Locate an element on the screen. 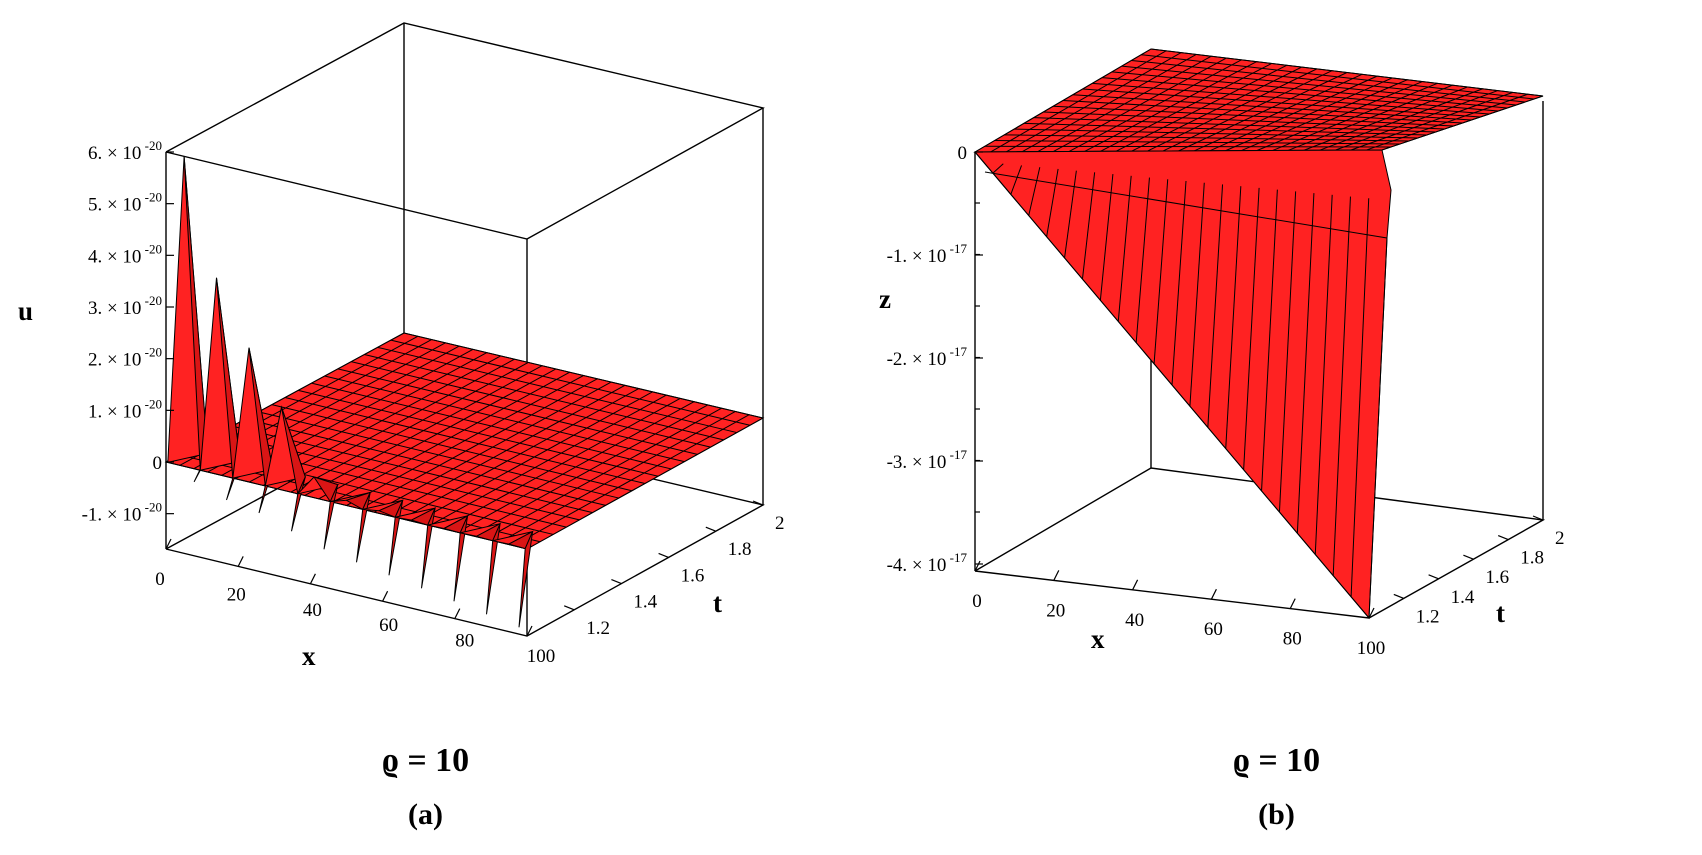 Image resolution: width=1702 pixels, height=855 pixels. x-tick-label-a: 60 is located at coordinates (388, 625).